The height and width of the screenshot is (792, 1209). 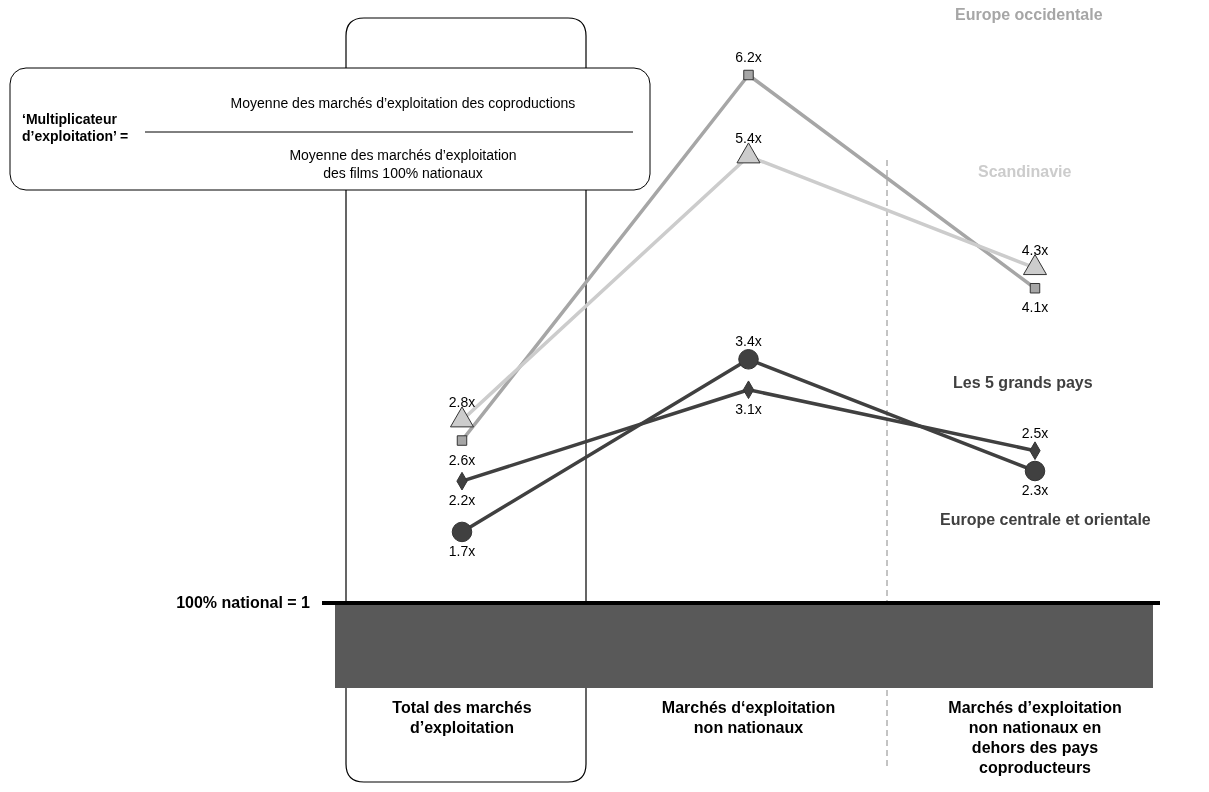 I want to click on ref-line-label: 100% national = 1, so click(x=243, y=602).